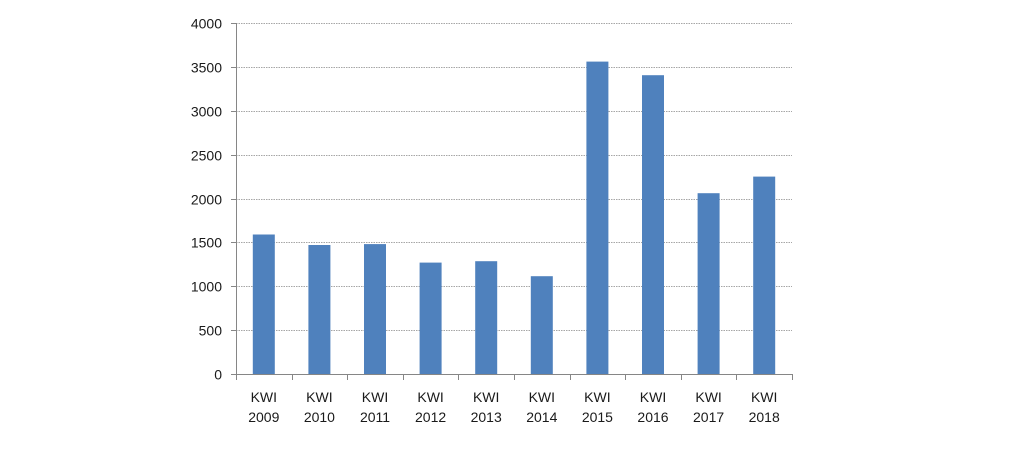 Image resolution: width=1018 pixels, height=461 pixels. What do you see at coordinates (375, 407) in the screenshot?
I see `x-tick-label: KWI 2011` at bounding box center [375, 407].